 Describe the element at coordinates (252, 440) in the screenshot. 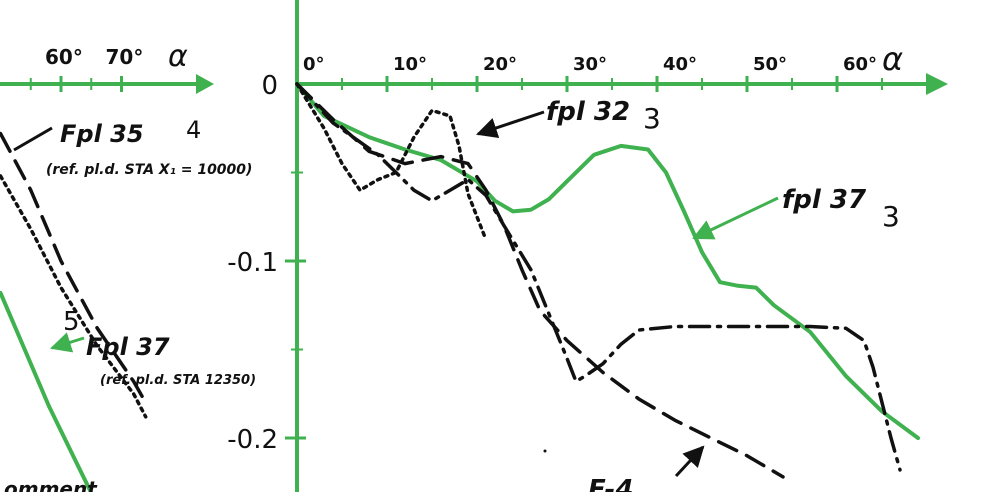

I see `y-tick-label: -0.2` at that location.